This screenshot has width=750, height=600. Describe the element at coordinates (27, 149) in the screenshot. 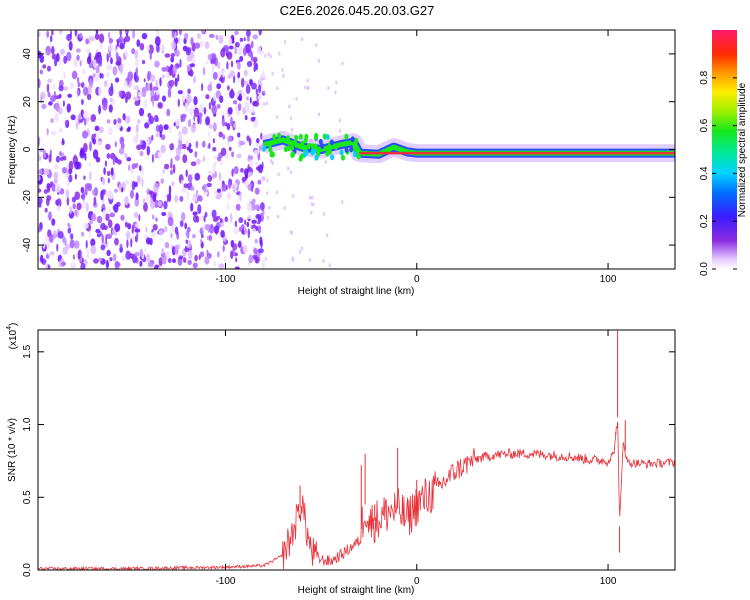

I see `y-tick-label: 0` at that location.